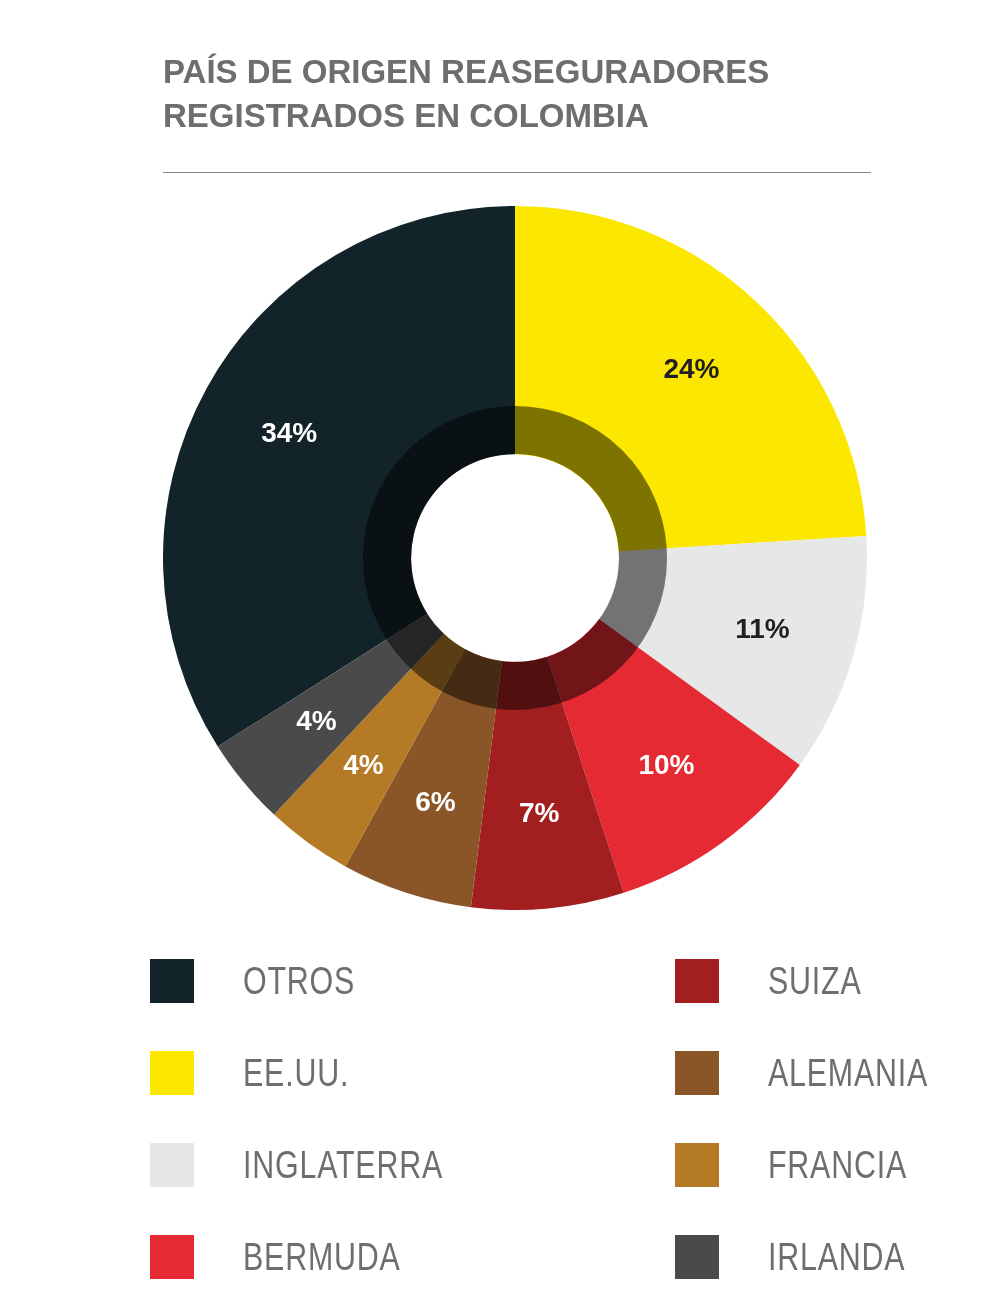 This screenshot has height=1309, width=1000. What do you see at coordinates (539, 813) in the screenshot?
I see `data-label: 7%` at bounding box center [539, 813].